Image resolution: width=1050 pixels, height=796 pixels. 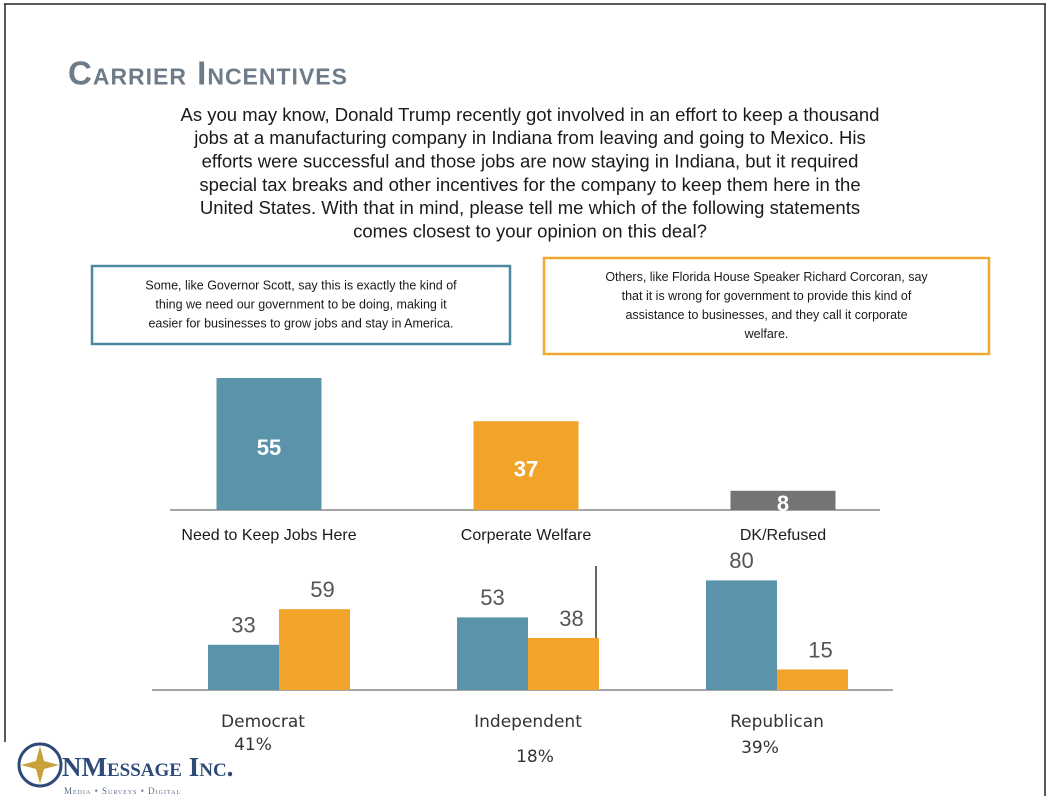 What do you see at coordinates (122, 791) in the screenshot?
I see `logo-tagline: Media • Surveys • Digital` at bounding box center [122, 791].